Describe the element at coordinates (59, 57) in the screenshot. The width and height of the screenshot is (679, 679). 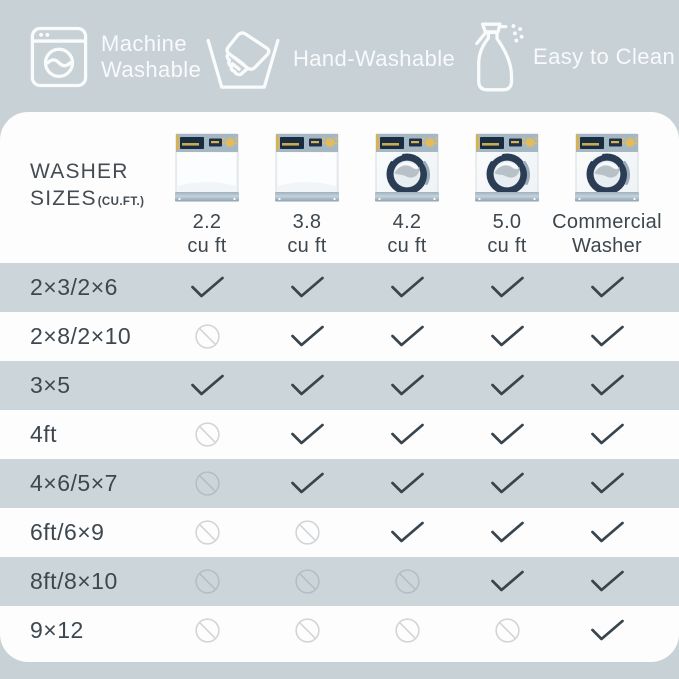
I see `washing-machine-icon` at that location.